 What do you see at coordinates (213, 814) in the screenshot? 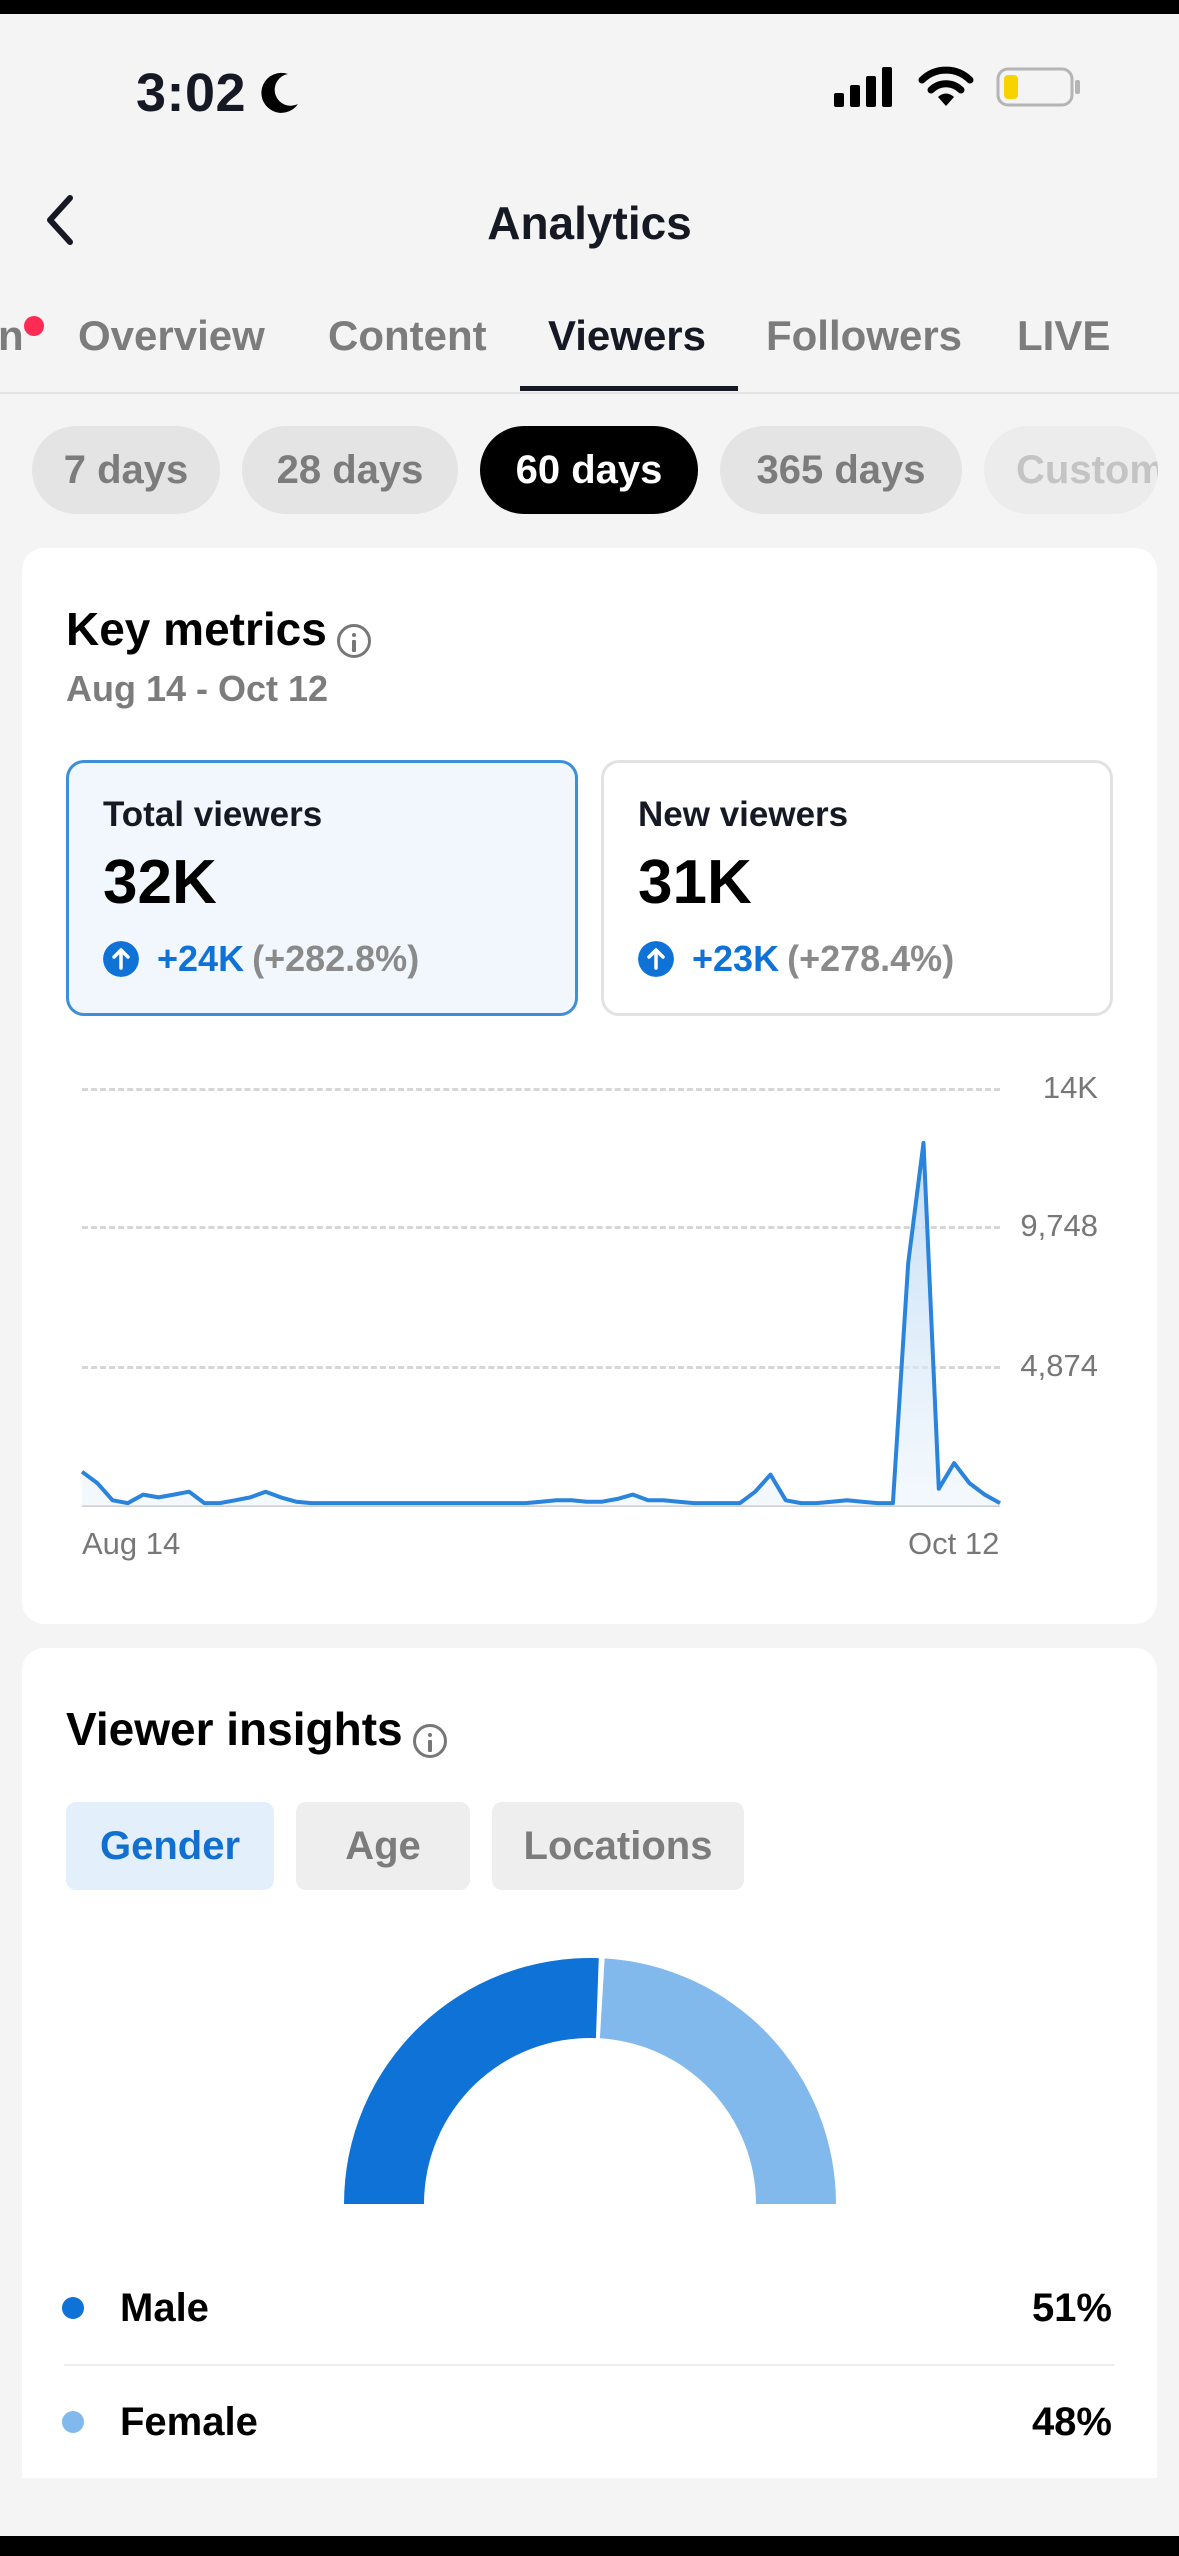
I see `total-viewers-label: Total viewers` at bounding box center [213, 814].